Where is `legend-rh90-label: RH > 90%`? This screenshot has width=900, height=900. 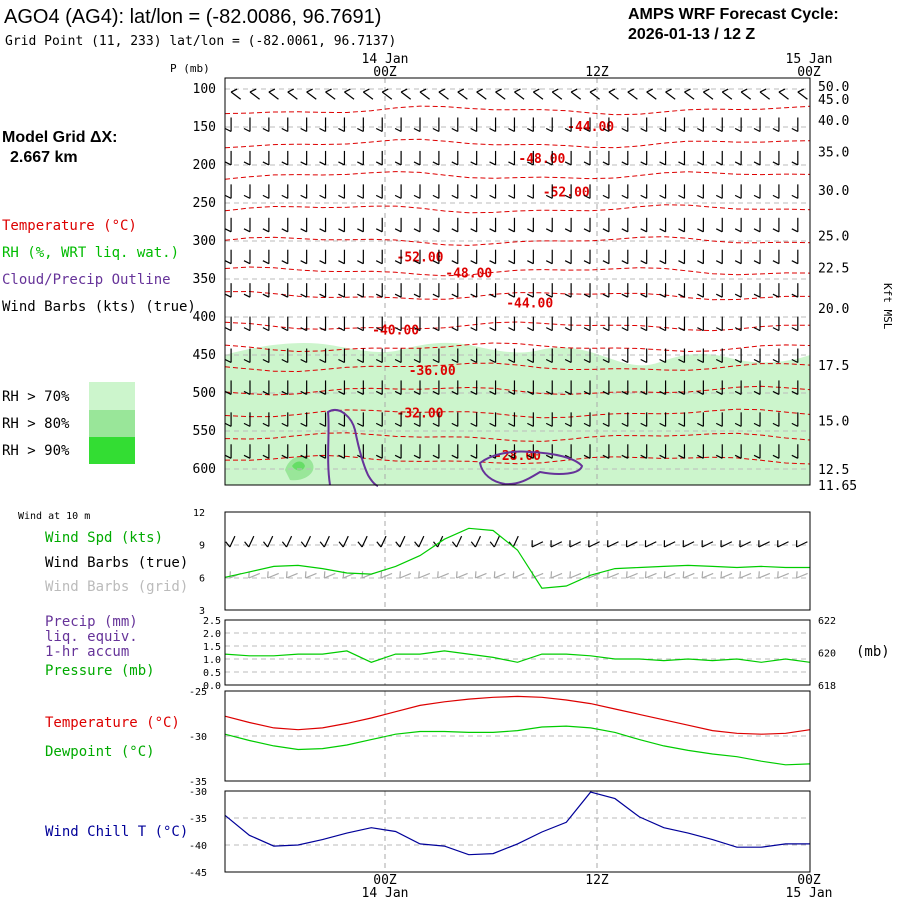 legend-rh90-label: RH > 90% is located at coordinates (36, 451).